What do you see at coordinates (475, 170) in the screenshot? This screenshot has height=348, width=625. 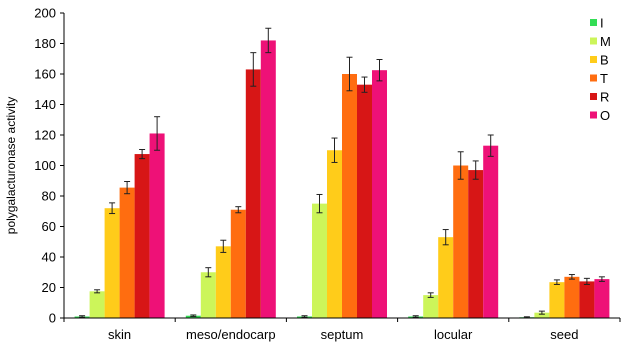 I see `error-bar-R-locular` at bounding box center [475, 170].